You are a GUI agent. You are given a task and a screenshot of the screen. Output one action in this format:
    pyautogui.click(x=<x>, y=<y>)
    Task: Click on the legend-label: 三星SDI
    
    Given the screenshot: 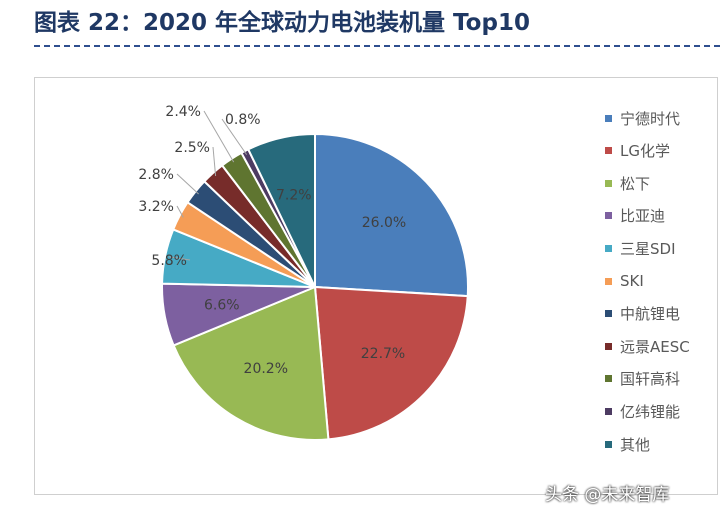 What is the action you would take?
    pyautogui.click(x=648, y=248)
    